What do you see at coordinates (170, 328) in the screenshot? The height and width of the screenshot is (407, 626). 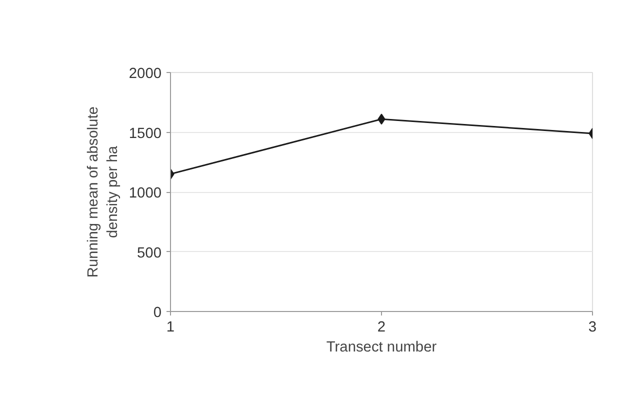 I see `x-tick-label: 1` at bounding box center [170, 328].